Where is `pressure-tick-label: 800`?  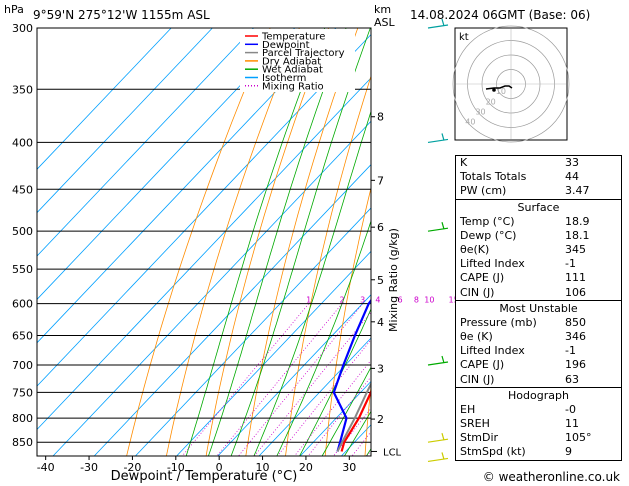 pressure-tick-label: 800 is located at coordinates (22, 418).